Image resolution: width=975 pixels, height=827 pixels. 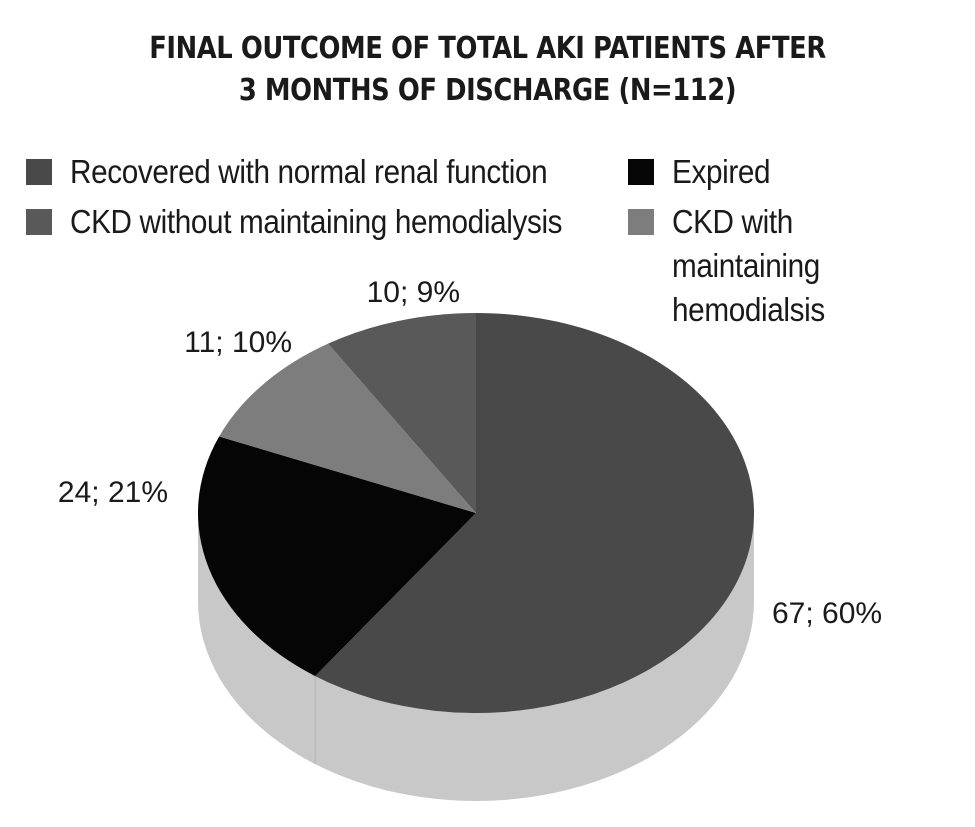 I want to click on legend-item-ckd-without-hd: CKD without maintaining hemodialysis, so click(x=321, y=222).